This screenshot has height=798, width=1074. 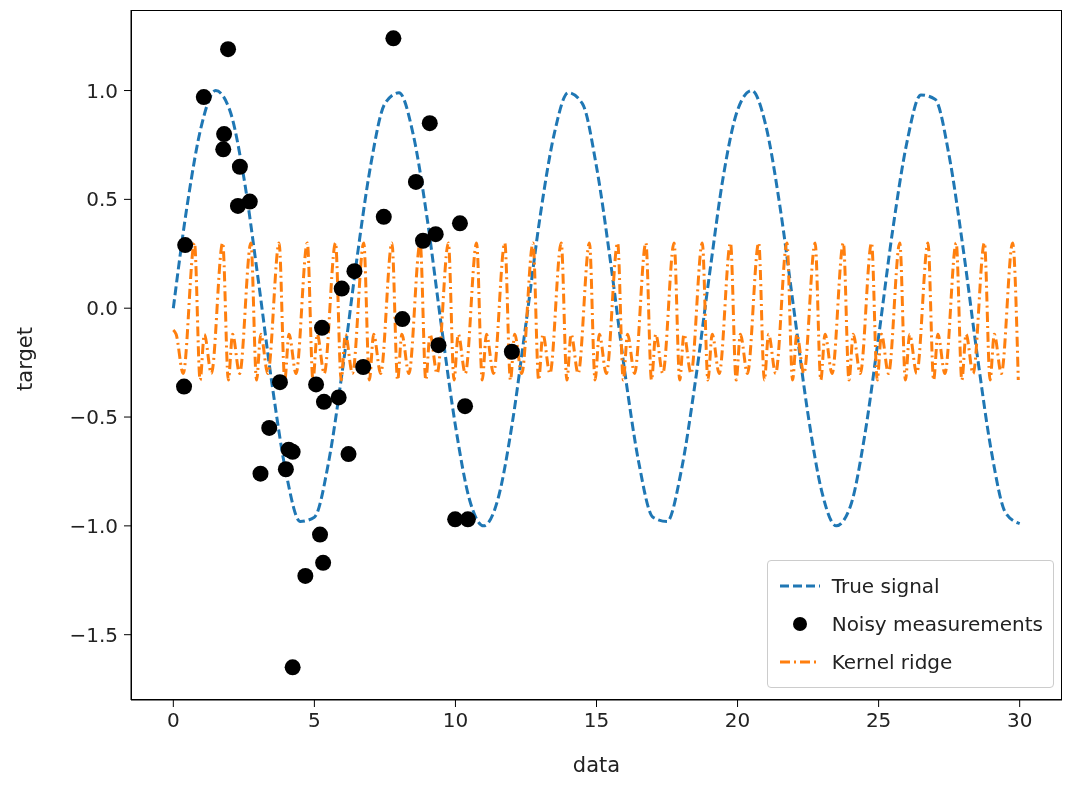 What do you see at coordinates (102, 308) in the screenshot?
I see `y-tick-label: 0.0` at bounding box center [102, 308].